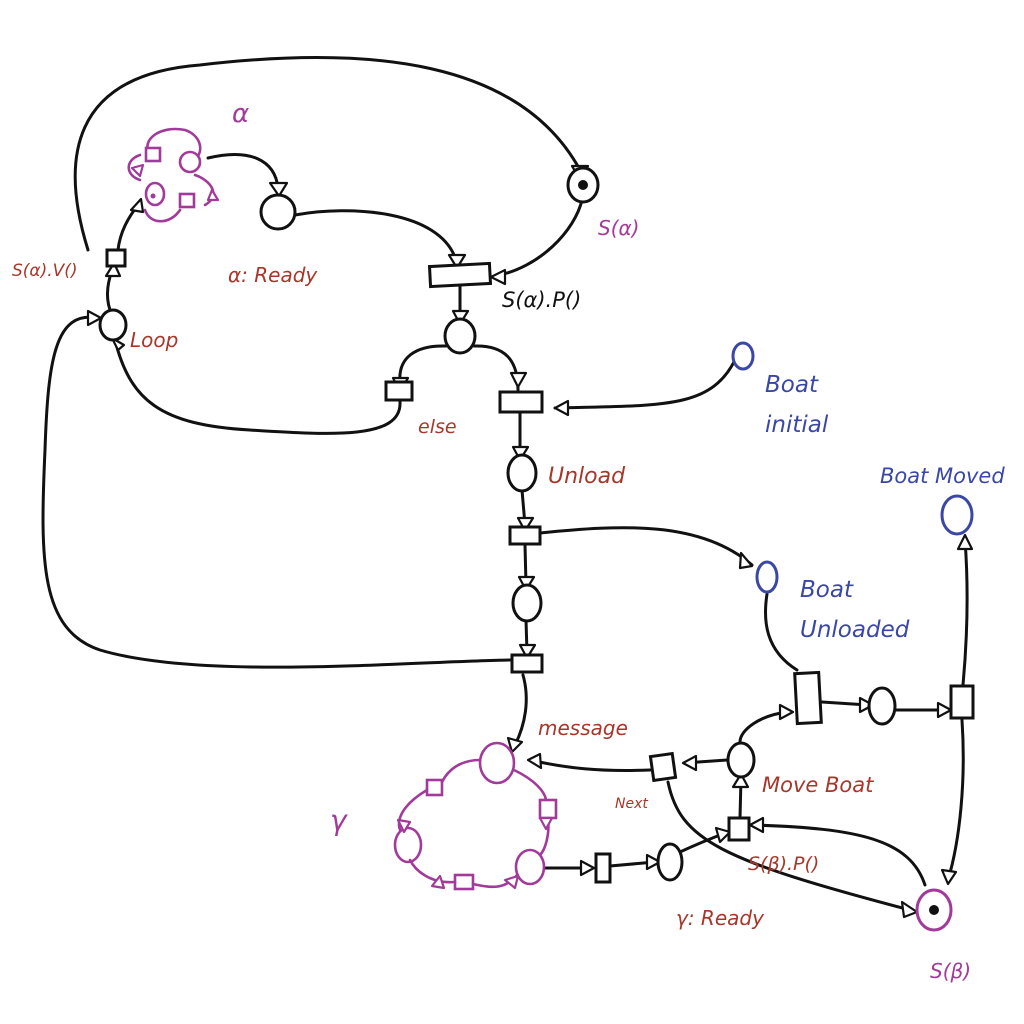  What do you see at coordinates (460, 336) in the screenshot?
I see `place-mid` at bounding box center [460, 336].